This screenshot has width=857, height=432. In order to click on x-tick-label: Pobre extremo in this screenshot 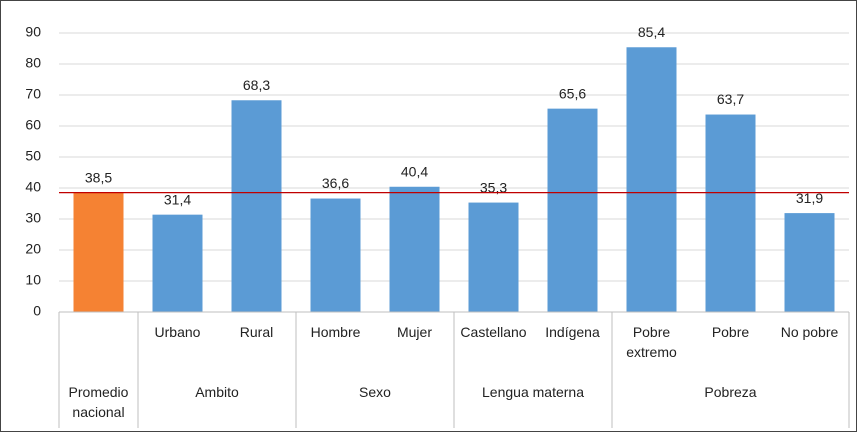, I will do `click(651, 342)`.